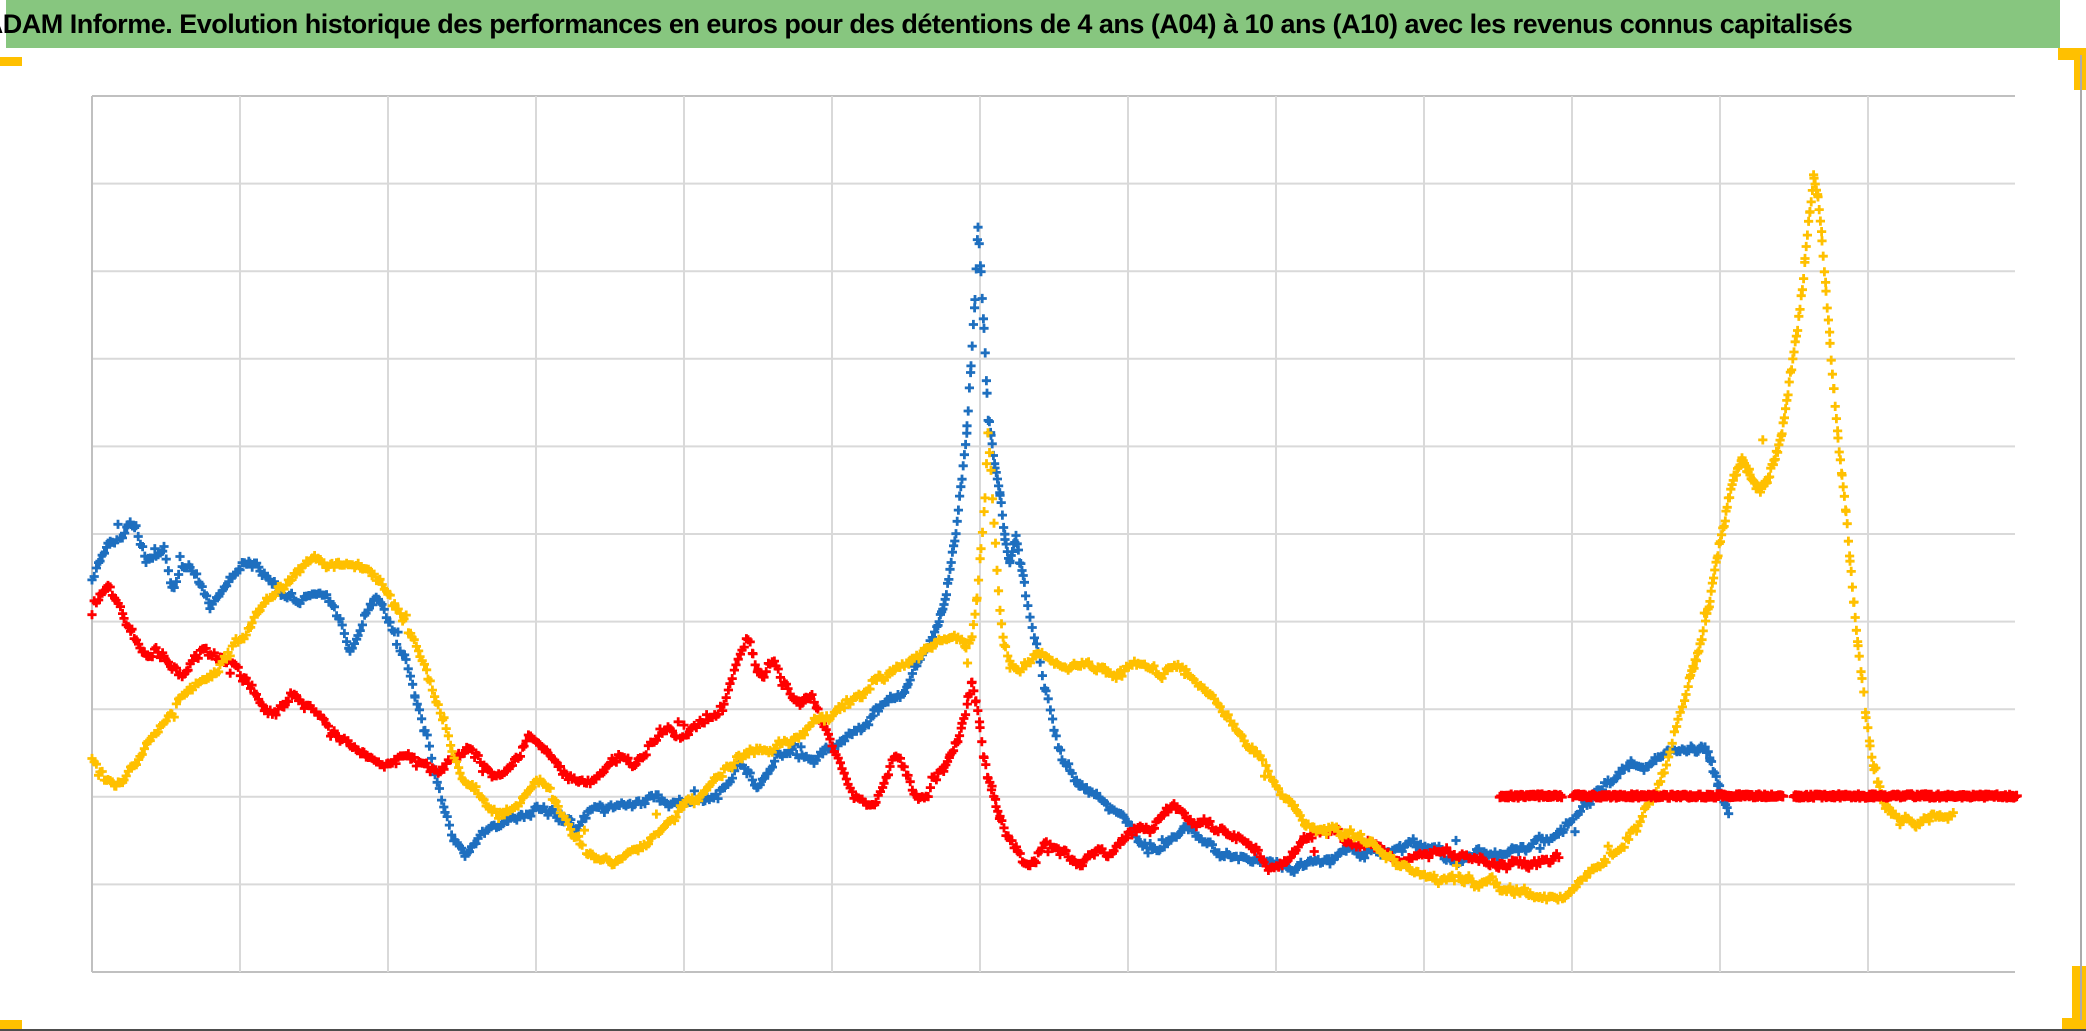 This screenshot has width=2086, height=1031. Describe the element at coordinates (2079, 995) in the screenshot. I see `gold-frame-corner-bottom-right-vertical` at that location.